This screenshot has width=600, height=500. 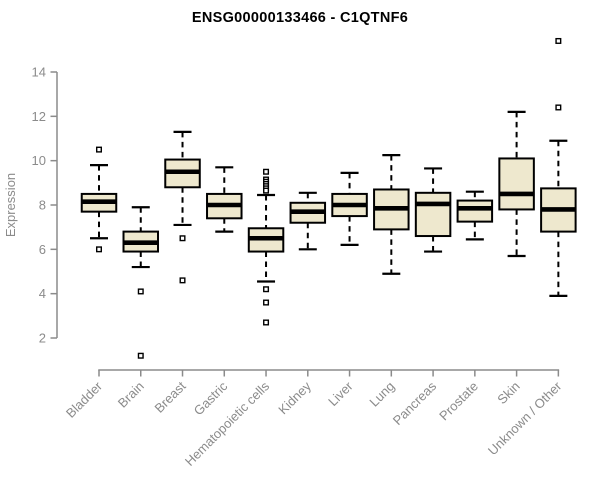 What do you see at coordinates (42, 338) in the screenshot?
I see `y-tick-label: 2` at bounding box center [42, 338].